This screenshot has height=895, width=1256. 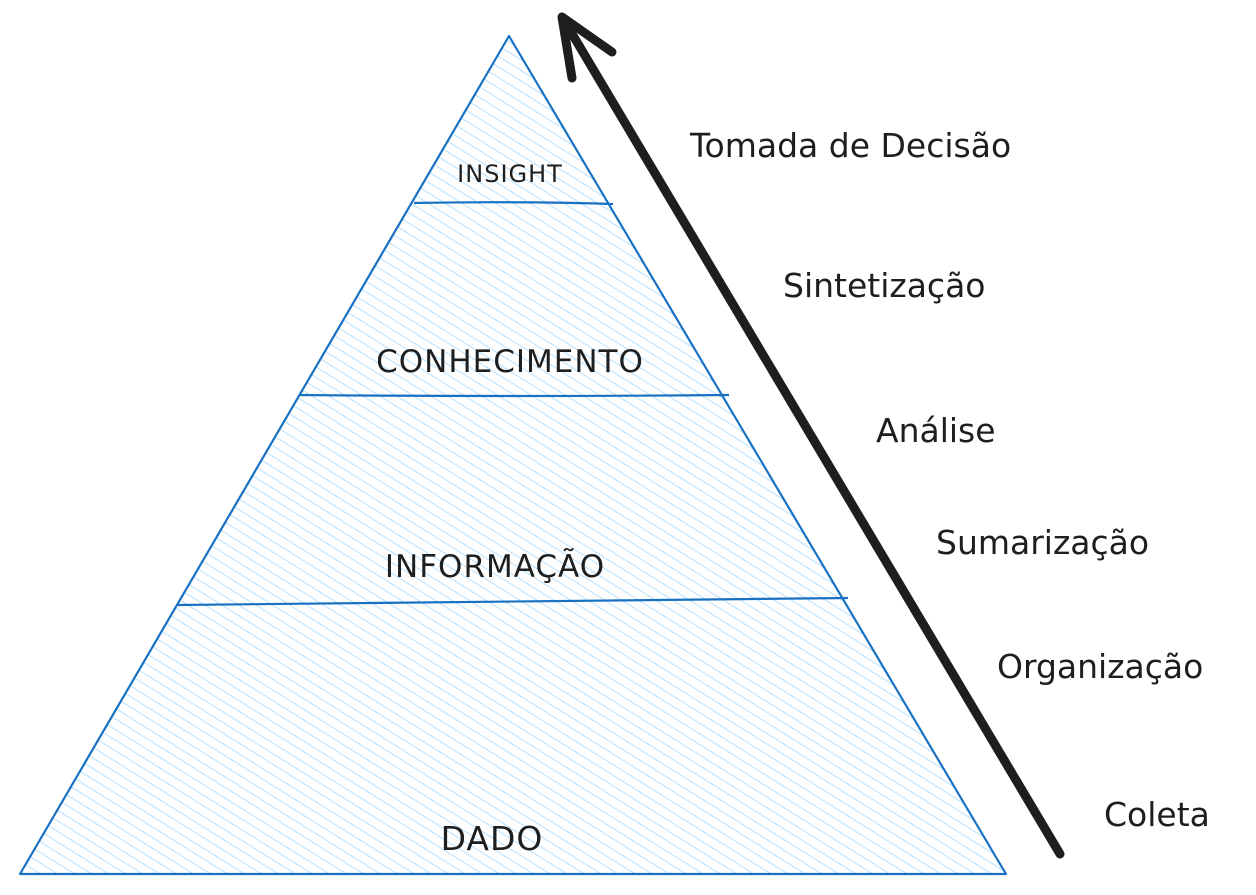 What do you see at coordinates (495, 567) in the screenshot?
I see `level-label-informacao: INFORMAÇÃO` at bounding box center [495, 567].